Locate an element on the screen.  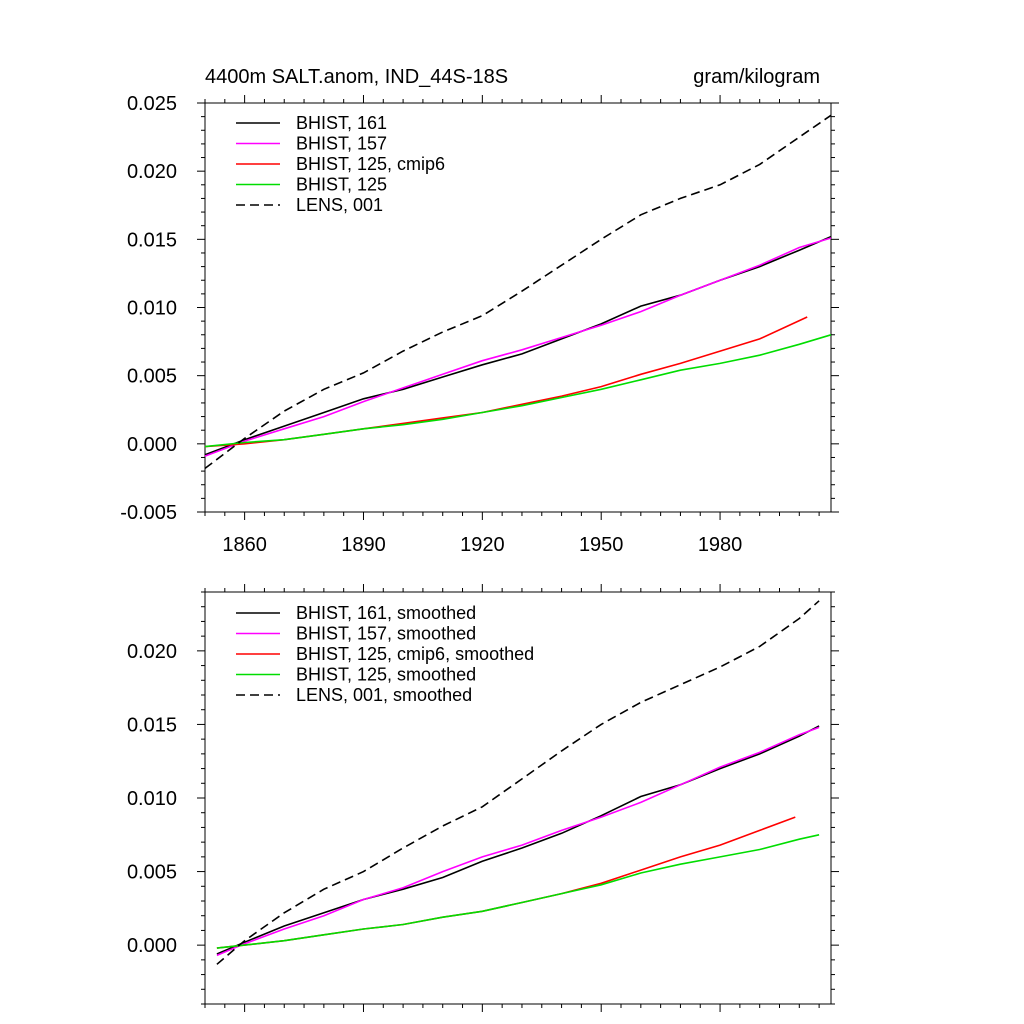
legend-label: LENS, 001, smoothed is located at coordinates (384, 695).